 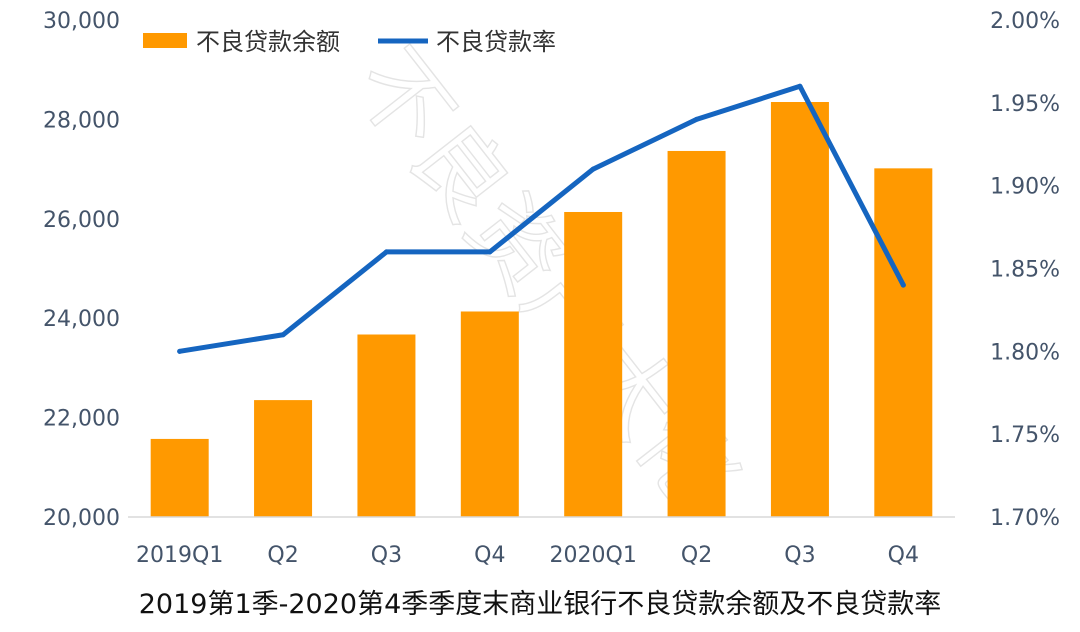 What do you see at coordinates (1025, 435) in the screenshot?
I see `right-tick-label: 1.75%` at bounding box center [1025, 435].